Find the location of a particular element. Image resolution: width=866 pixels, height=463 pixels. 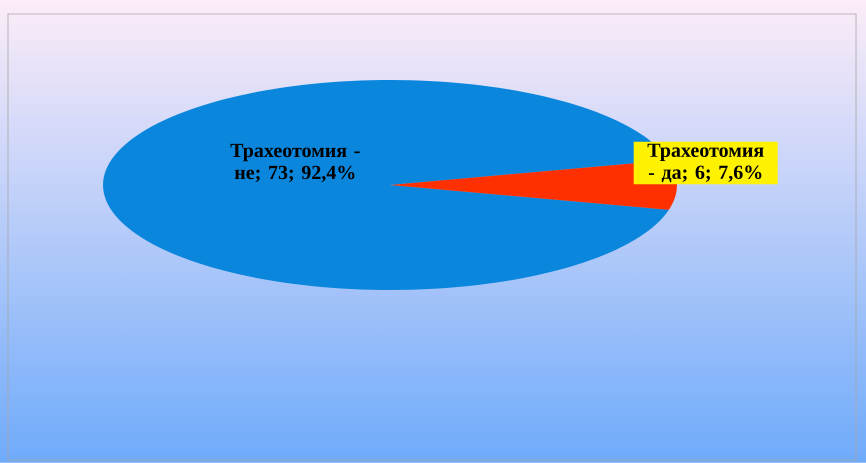

slice-label: Трахеотомия - не; 73; 92,4% is located at coordinates (295, 163).